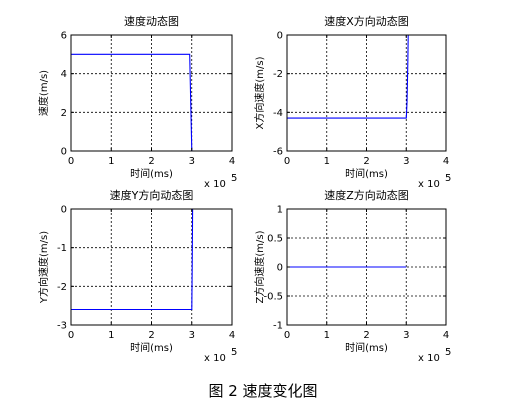 The height and width of the screenshot is (409, 527). What do you see at coordinates (64, 113) in the screenshot?
I see `y-tick-label: 2` at bounding box center [64, 113].